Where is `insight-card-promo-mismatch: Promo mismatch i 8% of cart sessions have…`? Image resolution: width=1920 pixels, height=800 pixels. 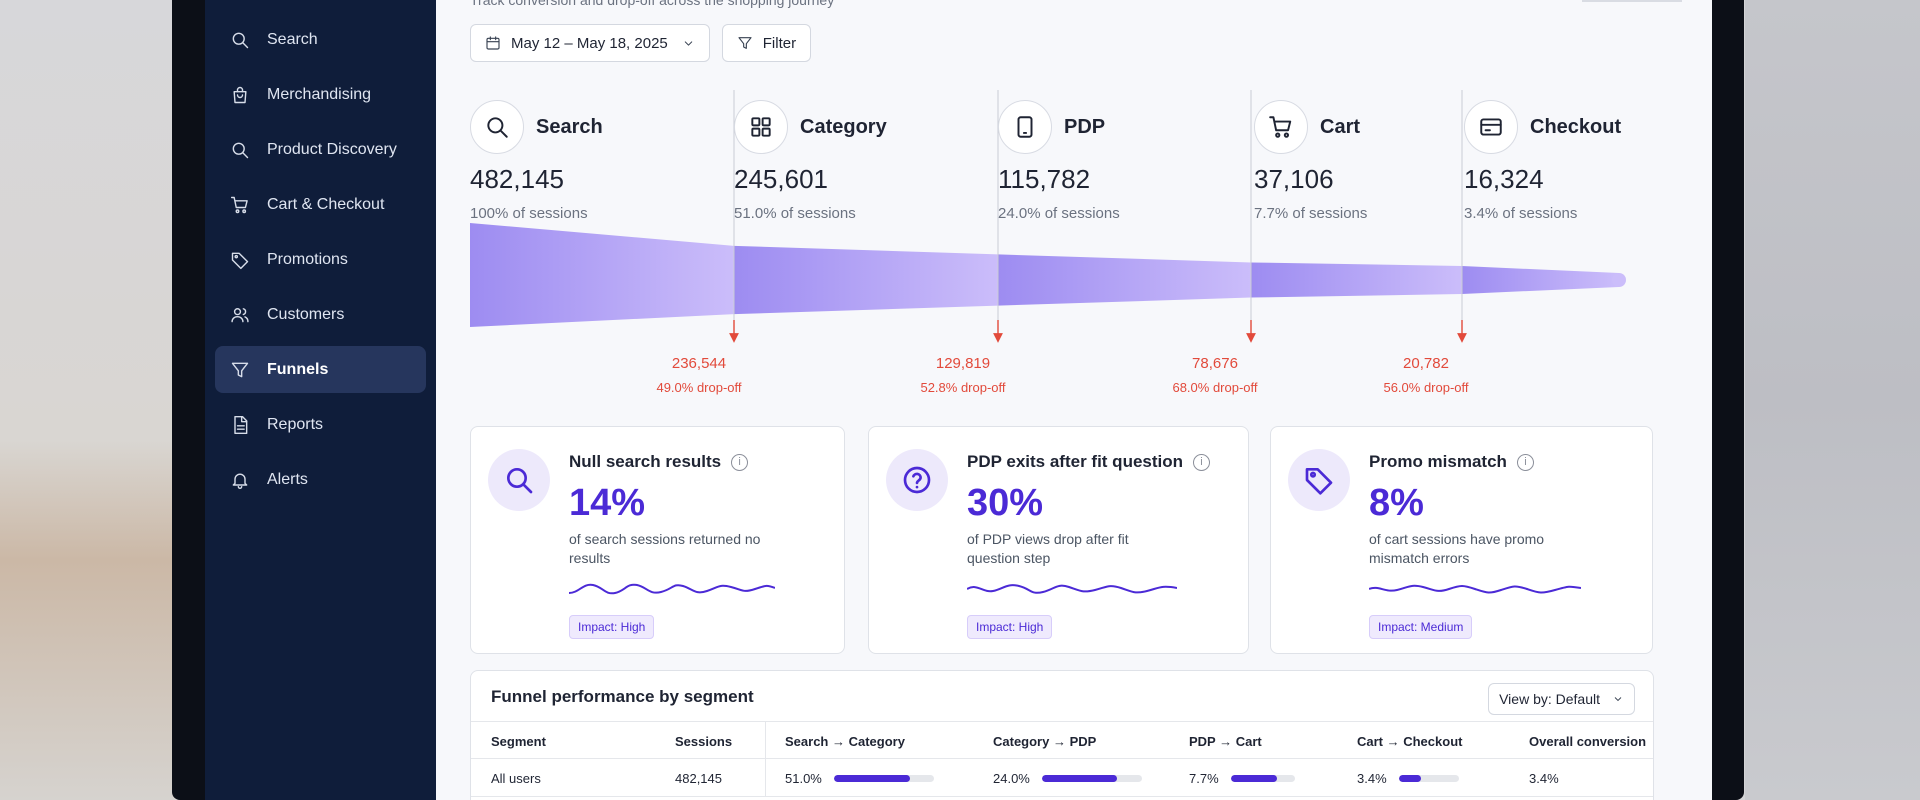
insight-card-promo-mismatch: Promo mismatch i 8% of cart sessions have… is located at coordinates (1461, 540).